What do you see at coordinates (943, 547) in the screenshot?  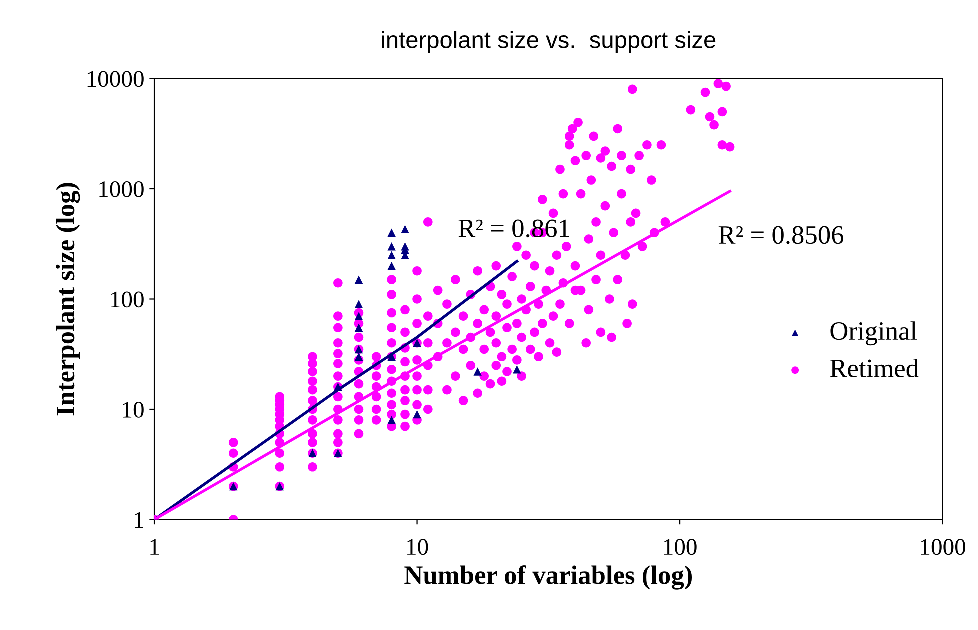 I see `x-tick-label: 1000` at bounding box center [943, 547].